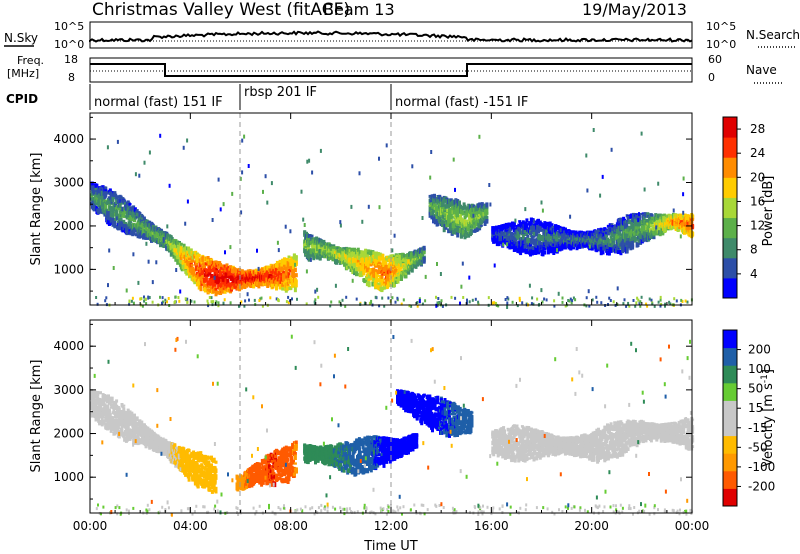 The image size is (800, 554). I want to click on cpid-segment-1: normal (fast) 151 IF, so click(158, 102).